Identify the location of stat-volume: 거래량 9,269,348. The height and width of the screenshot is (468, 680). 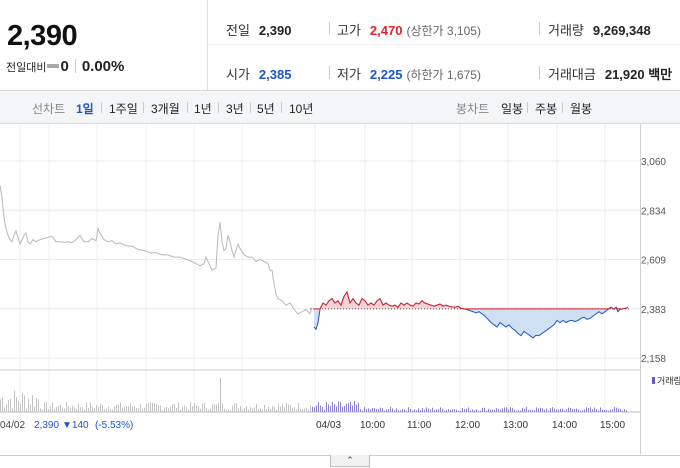
(599, 29).